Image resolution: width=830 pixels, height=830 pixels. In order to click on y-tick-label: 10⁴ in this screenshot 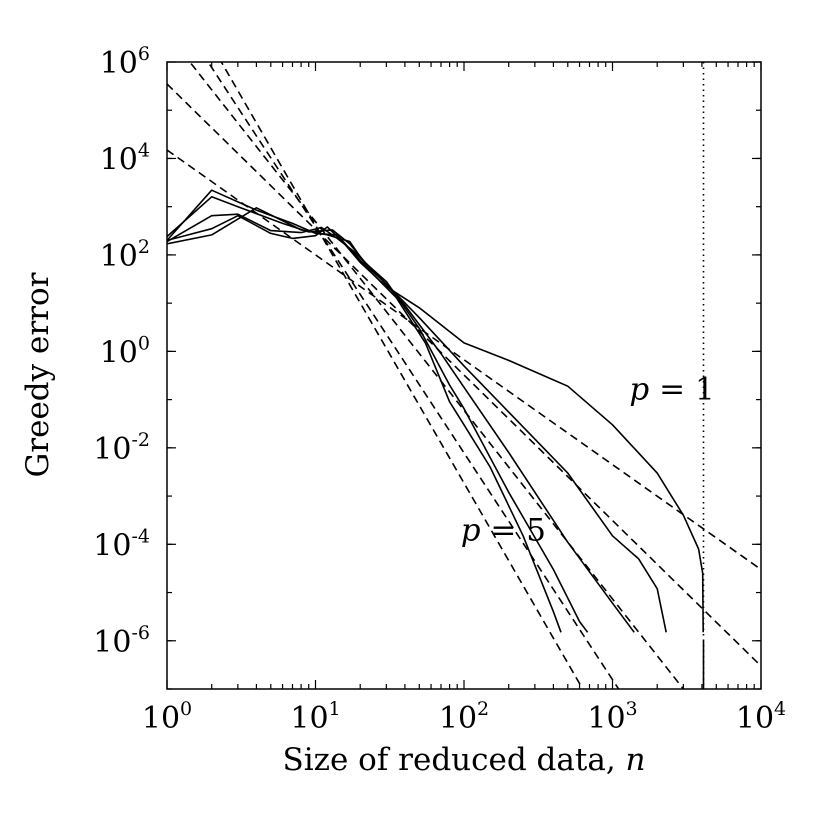, I will do `click(125, 158)`.